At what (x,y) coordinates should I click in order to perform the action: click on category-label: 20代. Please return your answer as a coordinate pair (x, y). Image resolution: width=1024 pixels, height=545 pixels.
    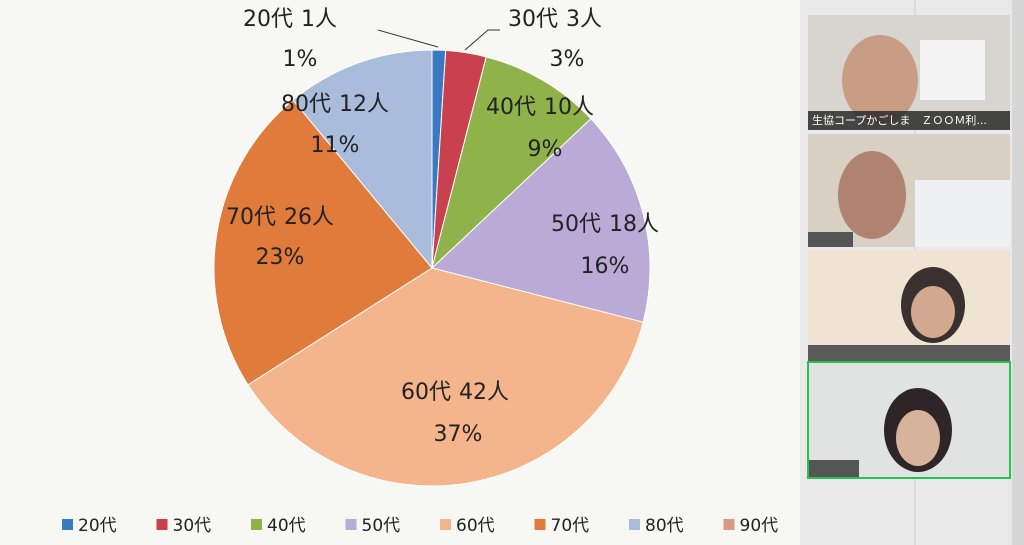
    Looking at the image, I should click on (268, 19).